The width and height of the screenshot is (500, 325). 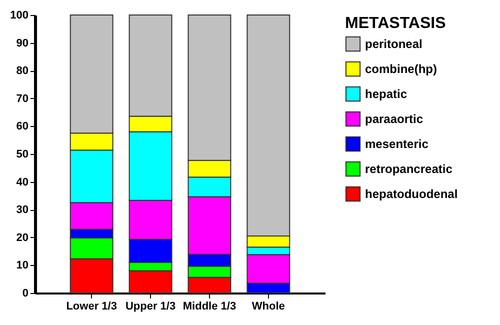 What do you see at coordinates (22, 43) in the screenshot?
I see `y-tick-label: 90` at bounding box center [22, 43].